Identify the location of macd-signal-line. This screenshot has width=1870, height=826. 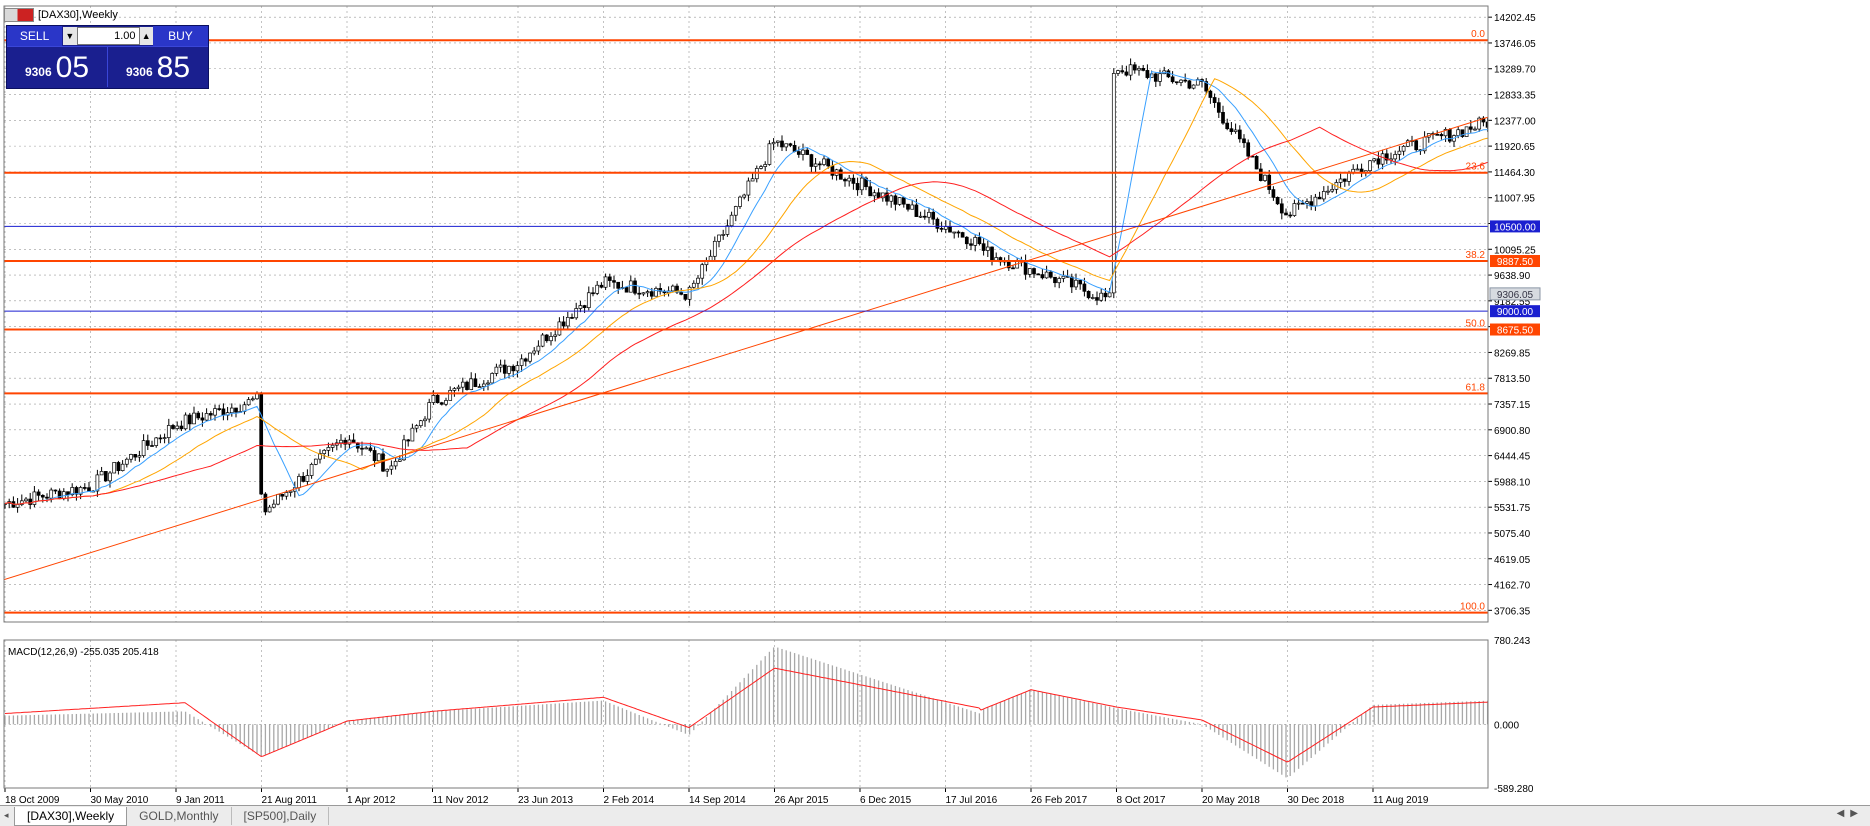
(746, 715).